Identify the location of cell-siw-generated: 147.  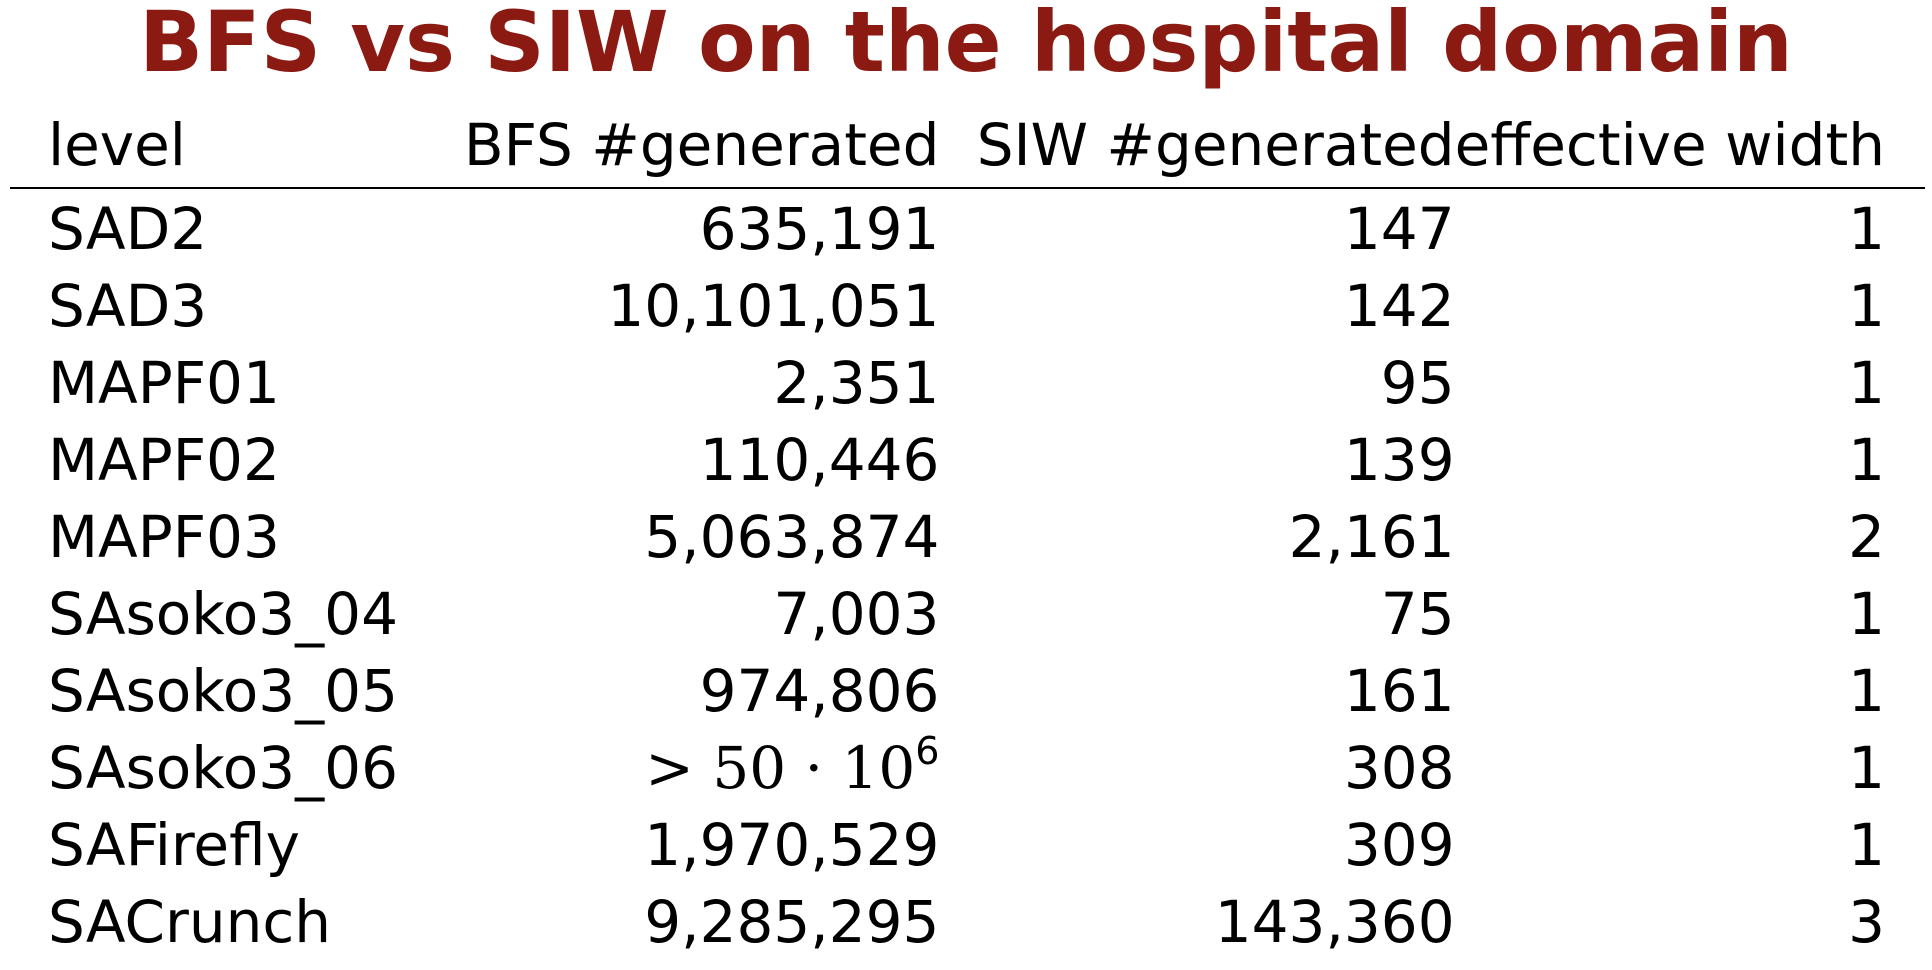
(1399, 229).